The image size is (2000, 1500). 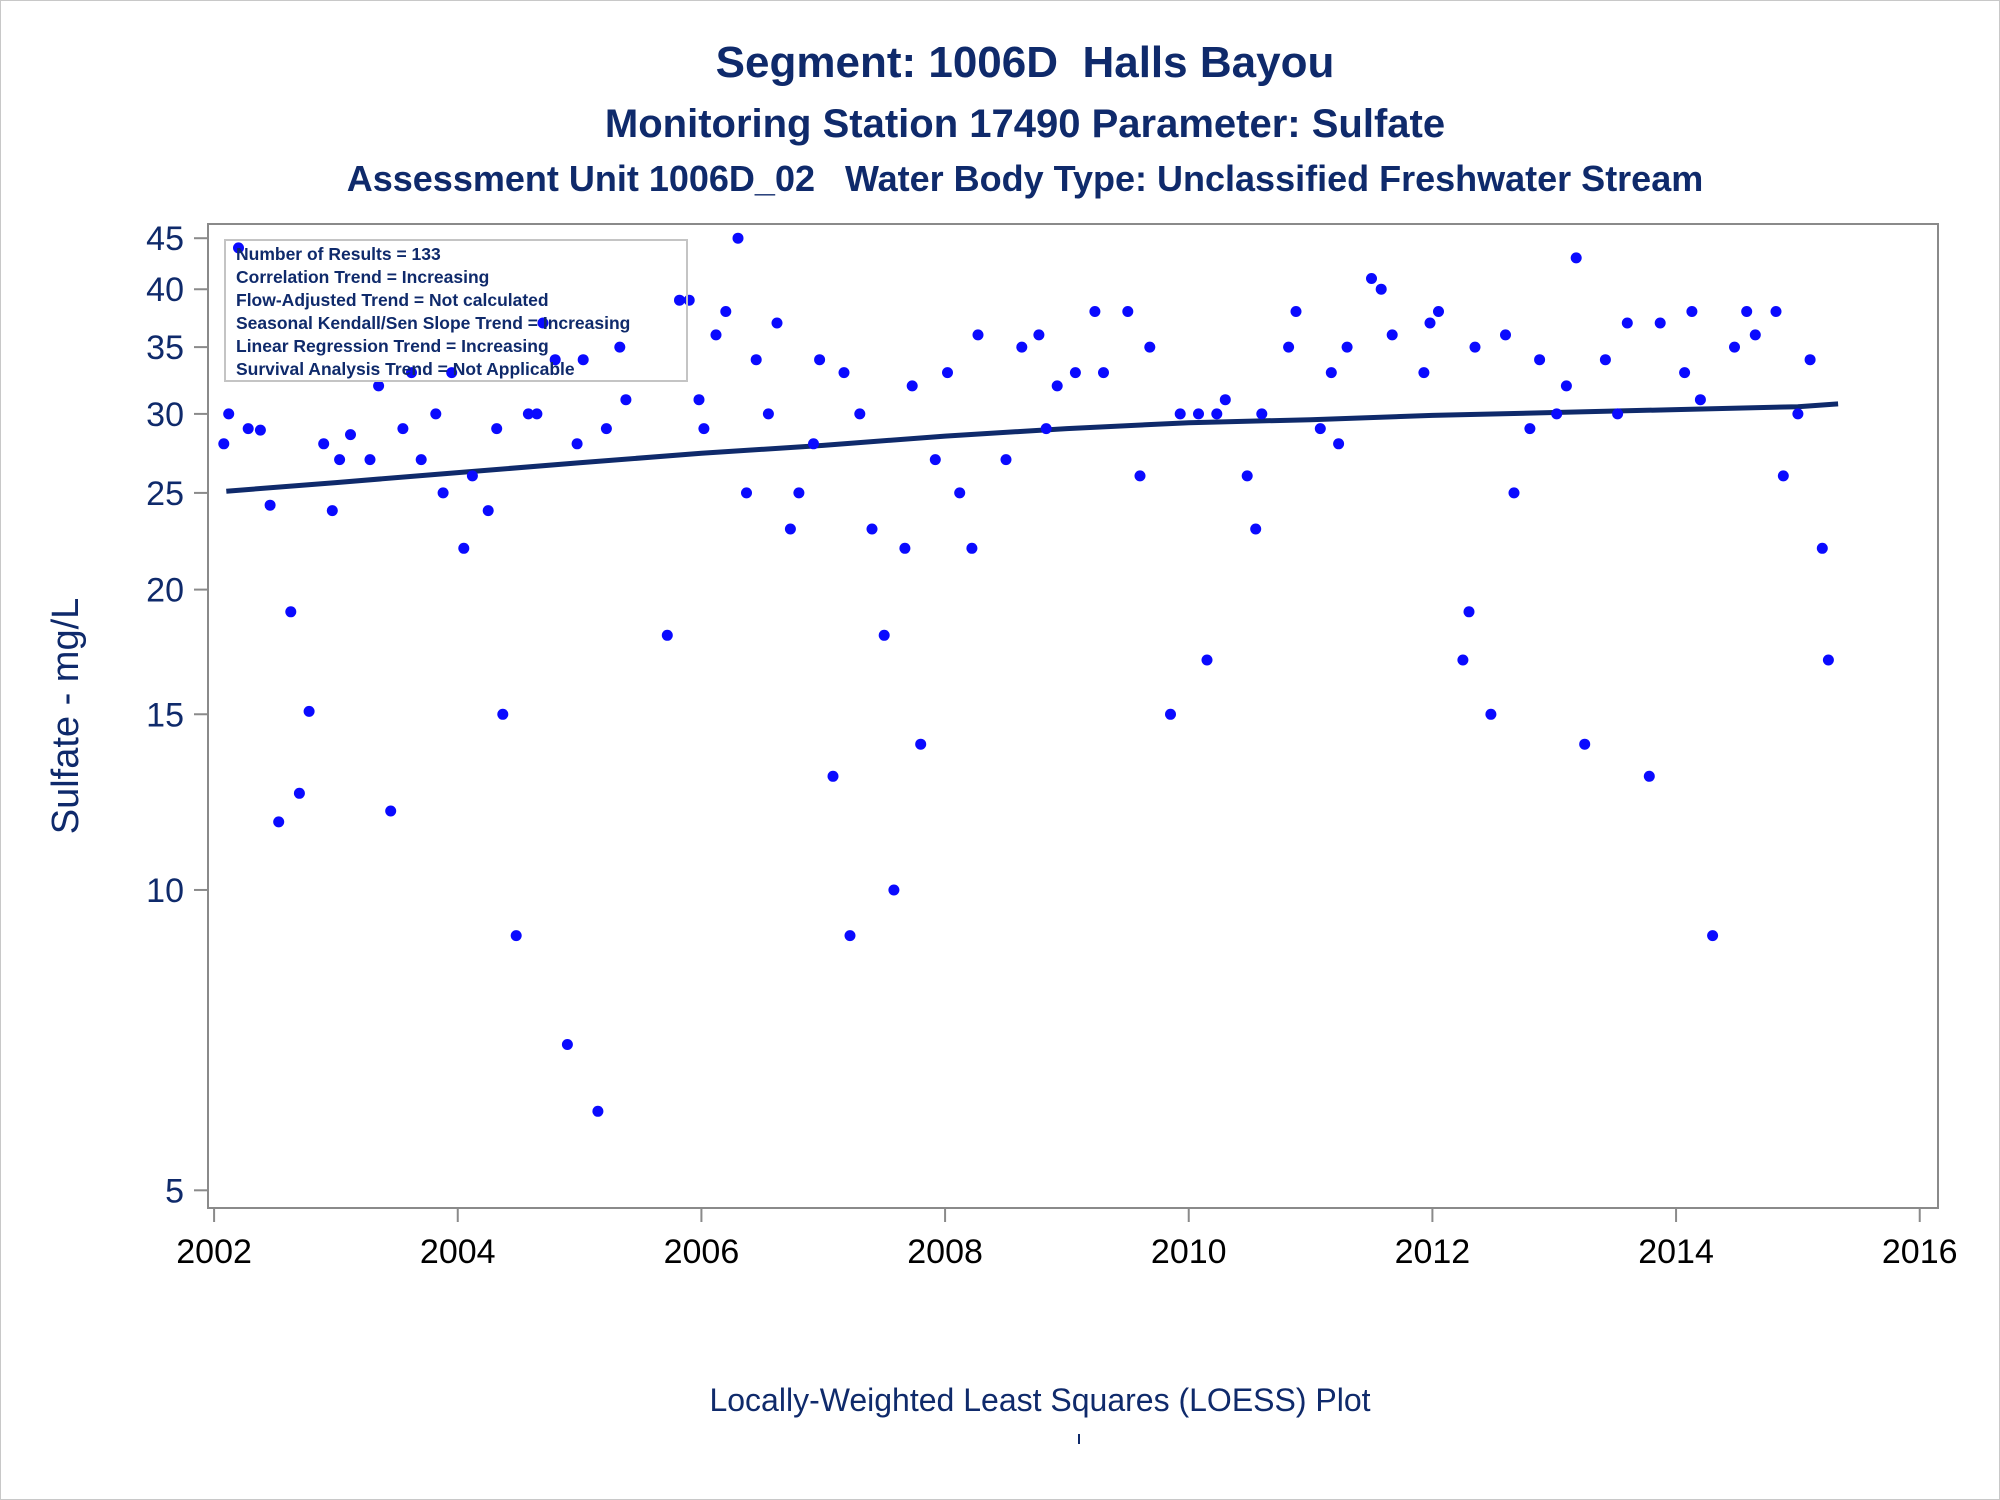 I want to click on x-tick-label: 2010, so click(x=1189, y=1252).